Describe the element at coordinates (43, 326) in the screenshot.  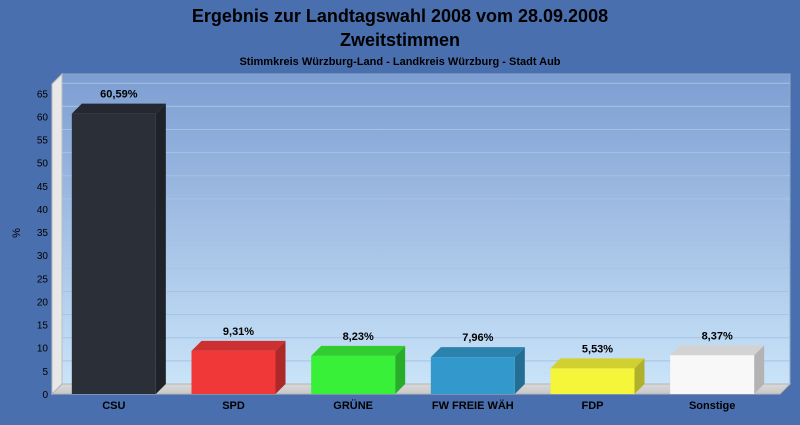
I see `y-tick-label: 15` at that location.